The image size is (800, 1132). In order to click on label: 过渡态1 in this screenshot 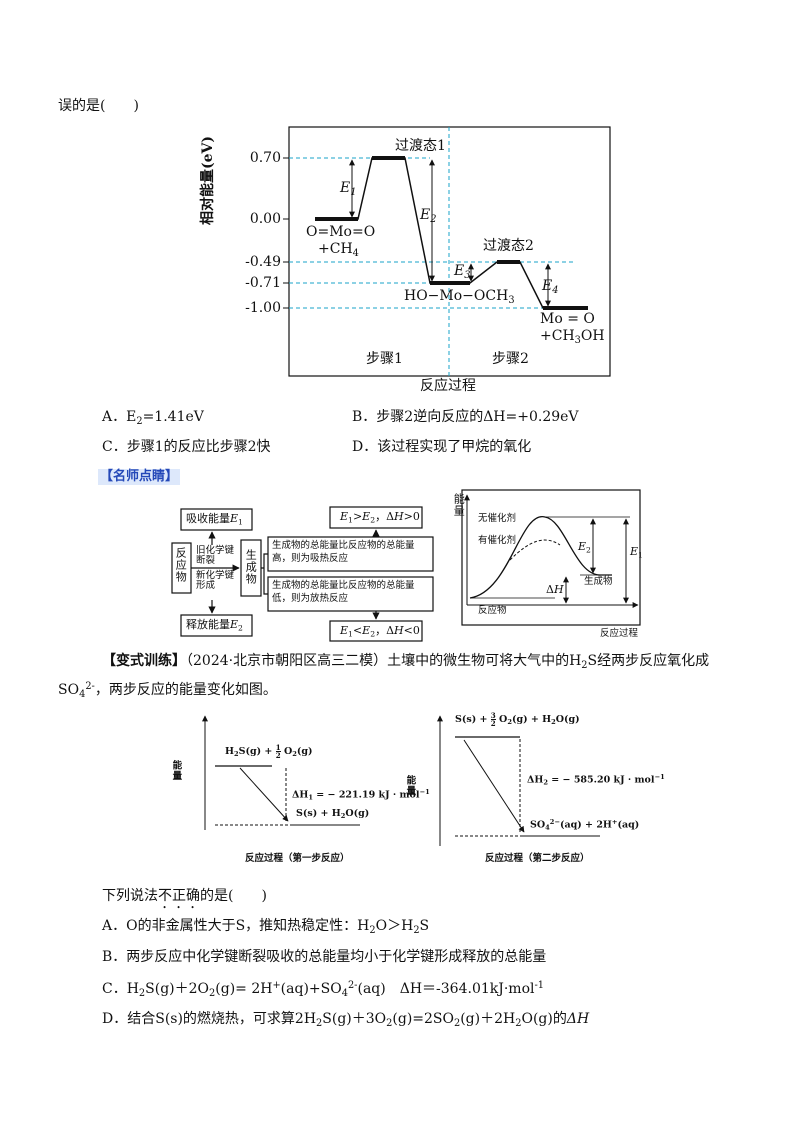, I will do `click(420, 146)`.